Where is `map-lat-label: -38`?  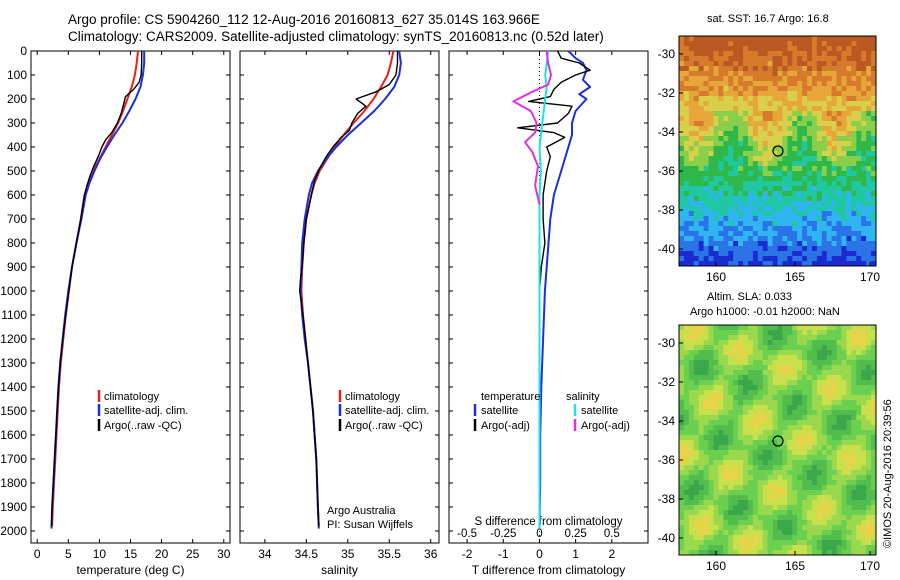
map-lat-label: -38 is located at coordinates (667, 499).